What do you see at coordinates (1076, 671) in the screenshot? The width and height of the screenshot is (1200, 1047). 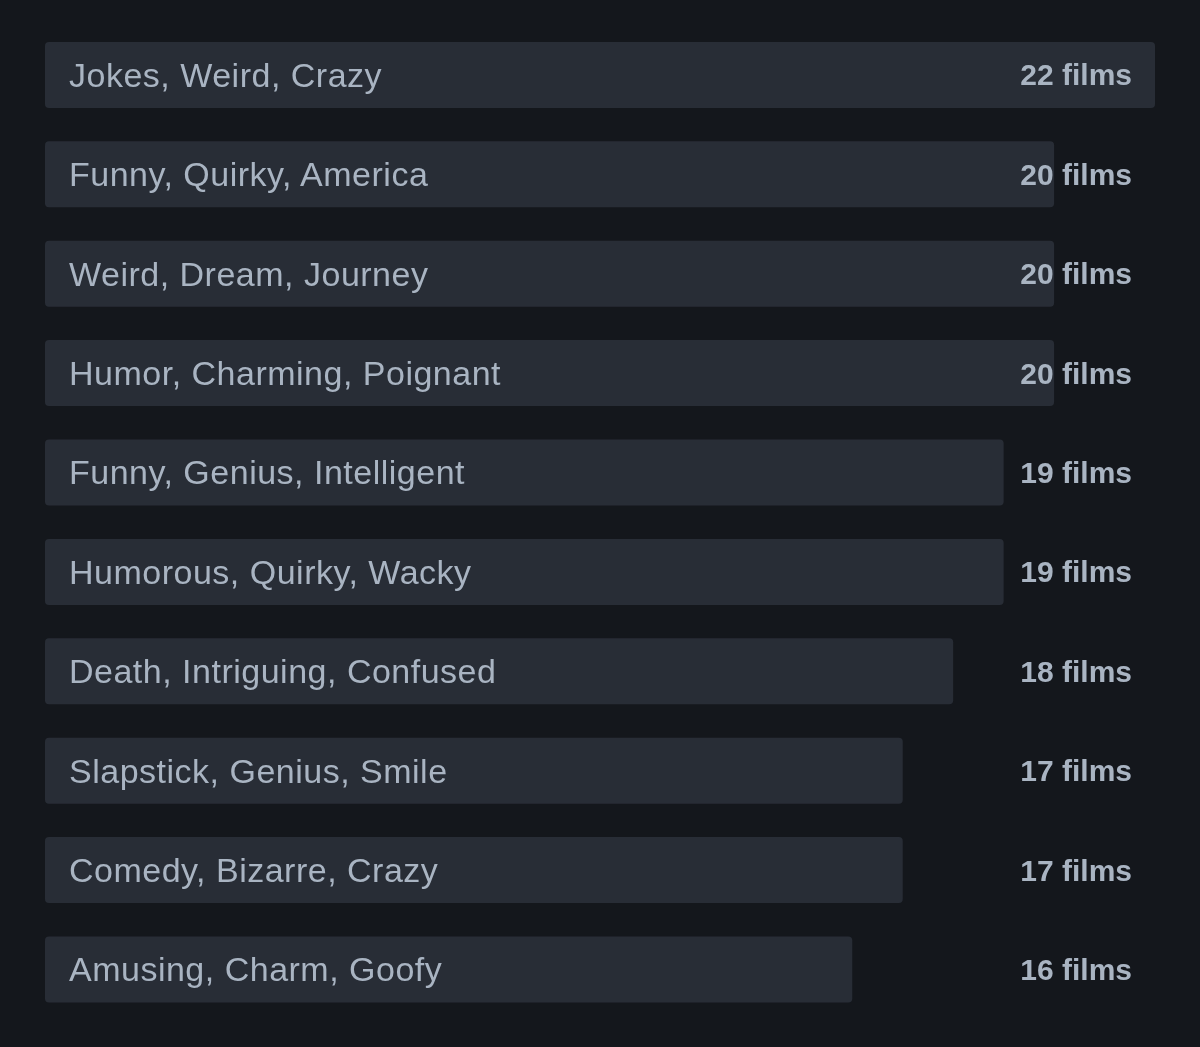 I see `data-label: 18 films` at bounding box center [1076, 671].